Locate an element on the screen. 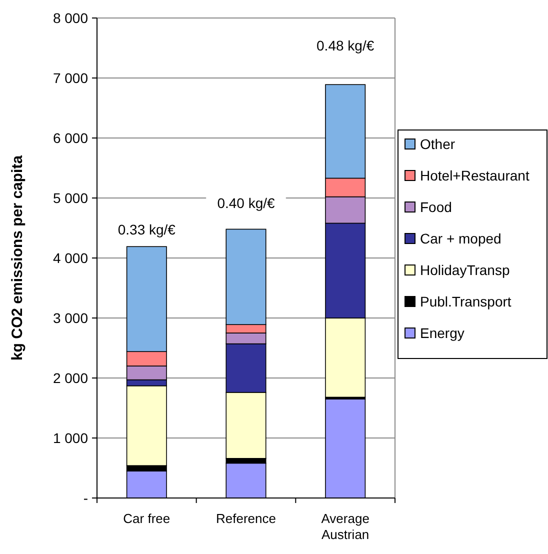 This screenshot has width=548, height=554. x-tick-label: Car free is located at coordinates (146, 518).